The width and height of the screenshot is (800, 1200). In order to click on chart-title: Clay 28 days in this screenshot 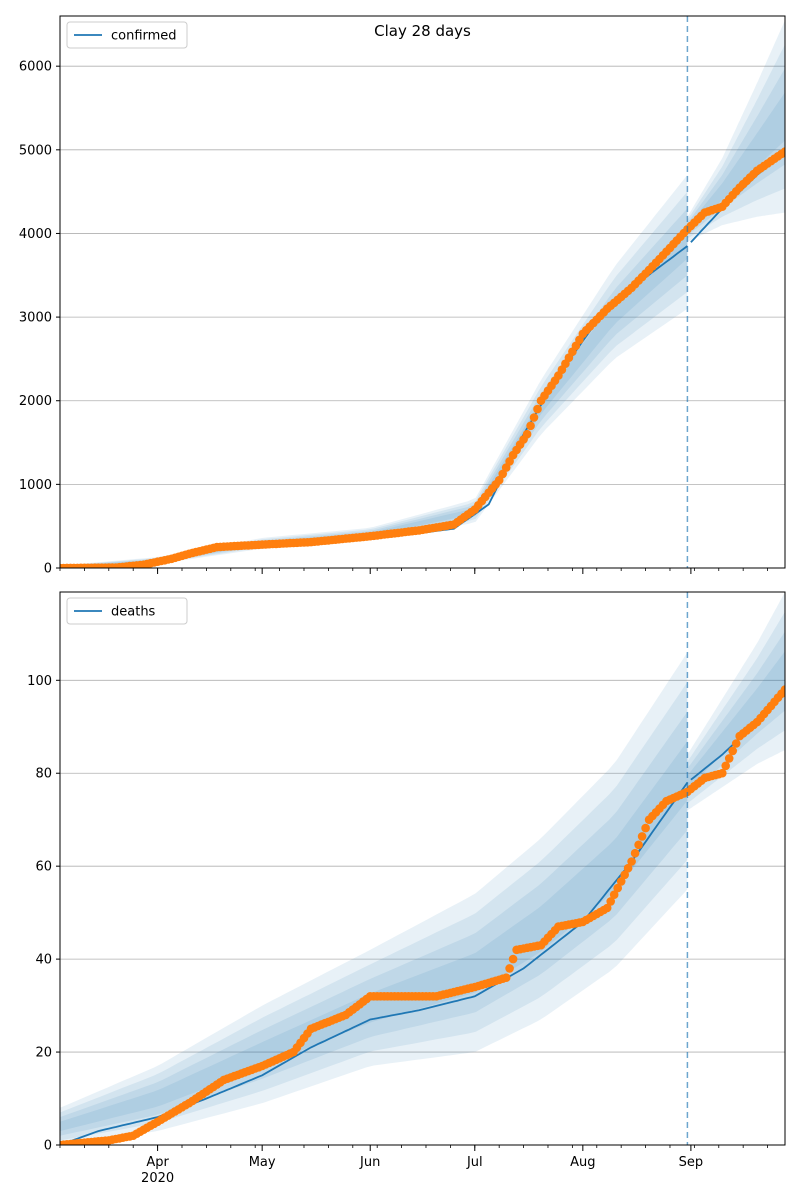, I will do `click(422, 31)`.